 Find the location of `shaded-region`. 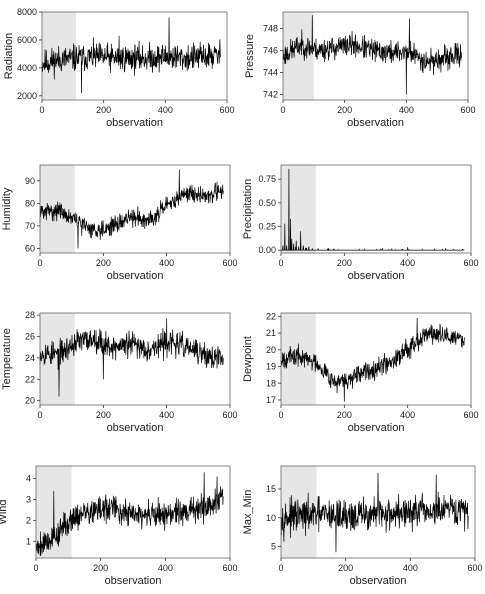

shaded-region is located at coordinates (298, 209).